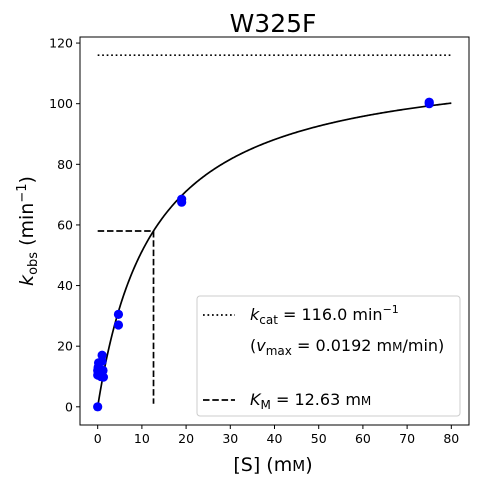 The height and width of the screenshot is (484, 477). I want to click on chart-title: W325F, so click(273, 23).